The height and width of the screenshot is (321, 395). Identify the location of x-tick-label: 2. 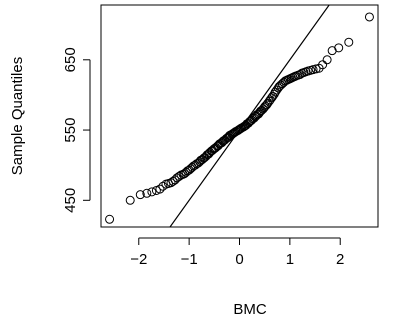
(340, 259).